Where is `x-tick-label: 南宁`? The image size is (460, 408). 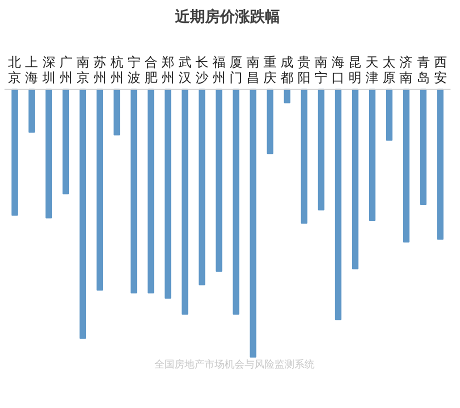
x-tick-label: 南宁 is located at coordinates (321, 70).